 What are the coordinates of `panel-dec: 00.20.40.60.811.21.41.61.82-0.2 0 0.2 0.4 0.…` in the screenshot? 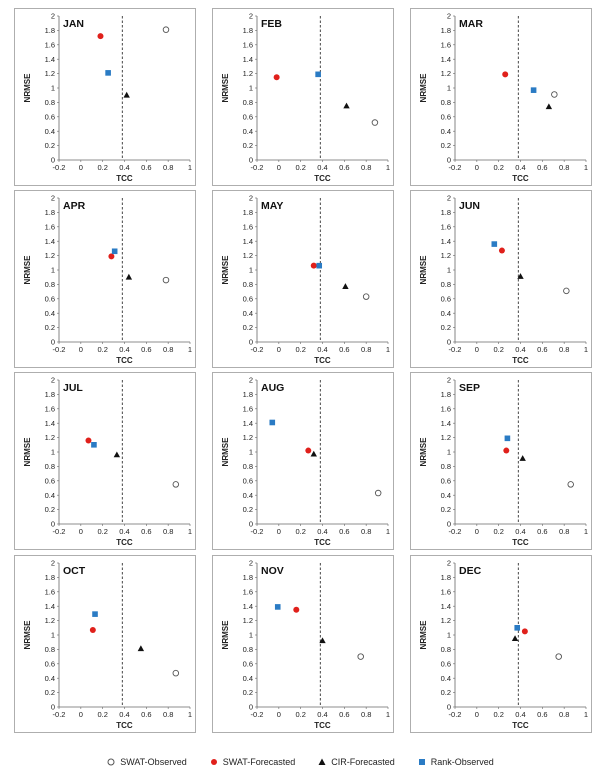 It's located at (501, 644).